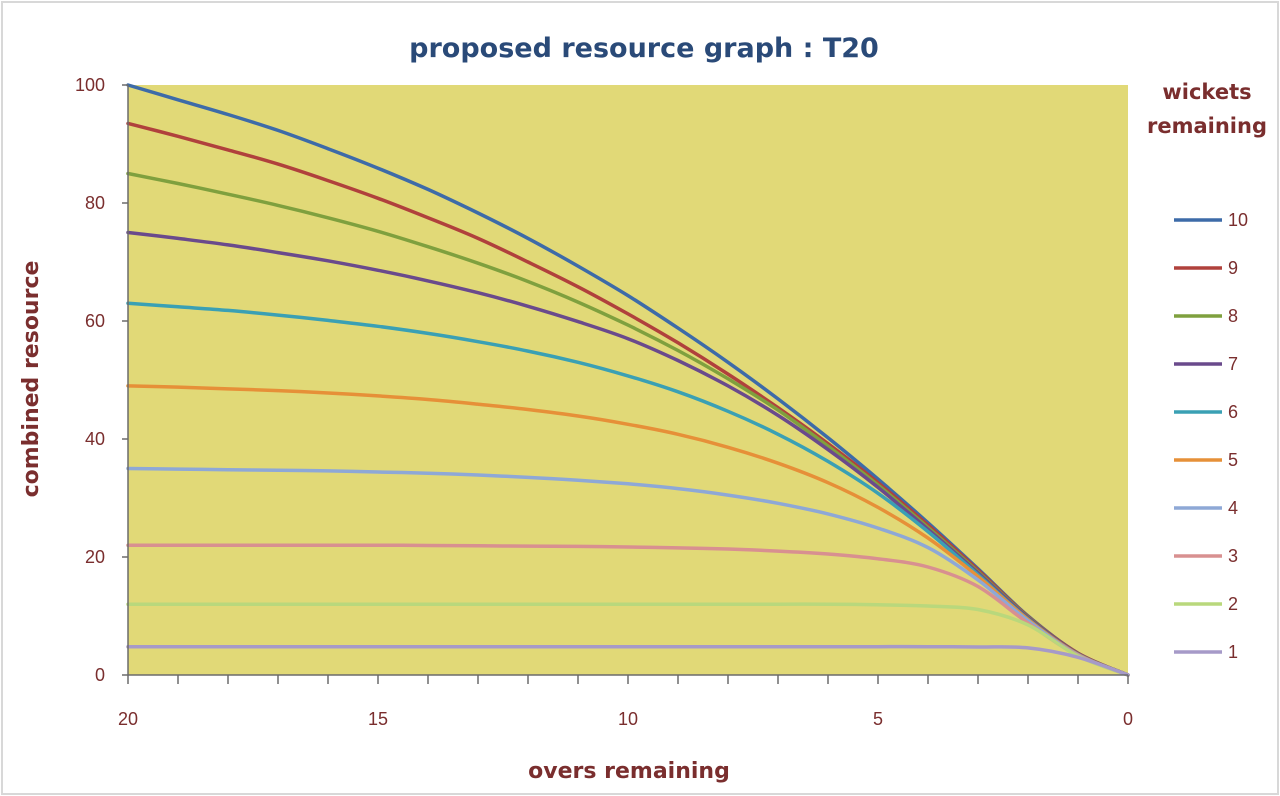  I want to click on legend-label: 7, so click(1233, 364).